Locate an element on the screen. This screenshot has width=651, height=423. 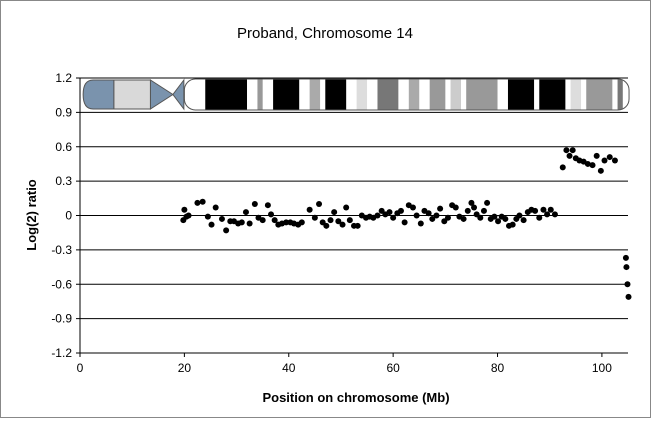
y-tick-label: -0.6 is located at coordinates (61, 284).